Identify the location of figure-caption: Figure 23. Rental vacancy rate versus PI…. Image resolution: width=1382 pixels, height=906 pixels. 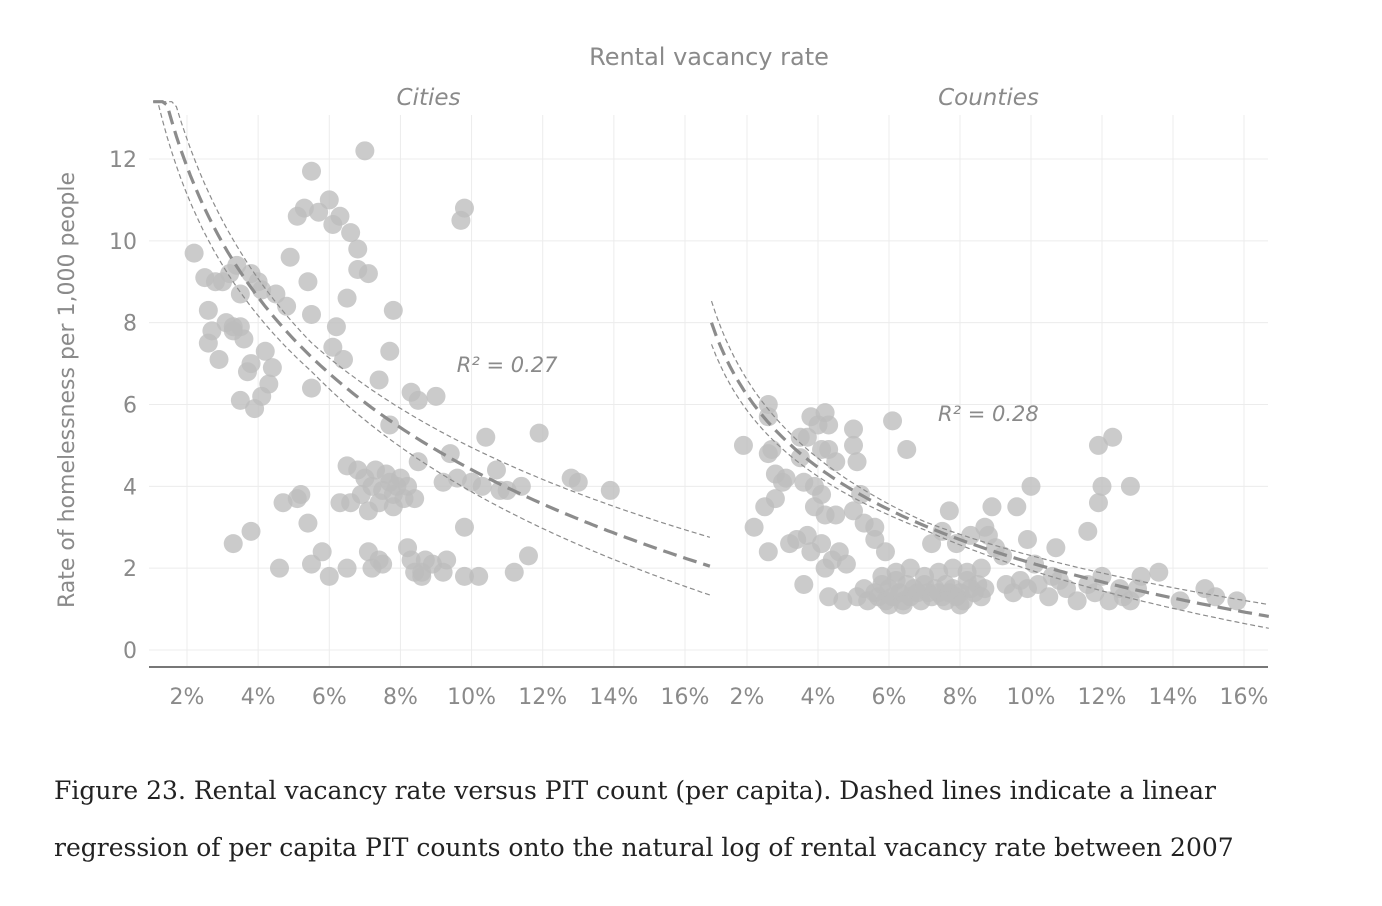
(704, 819).